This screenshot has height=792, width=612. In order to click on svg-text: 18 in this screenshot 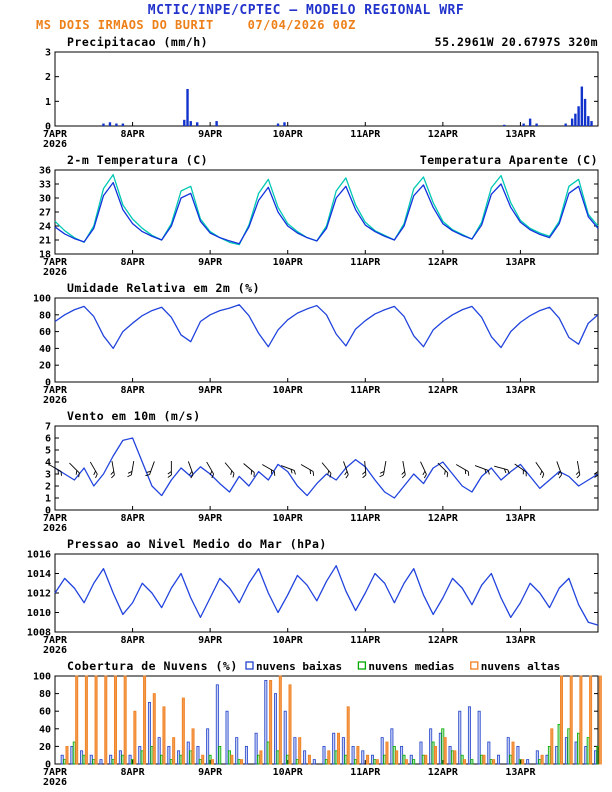, I will do `click(45, 255)`.